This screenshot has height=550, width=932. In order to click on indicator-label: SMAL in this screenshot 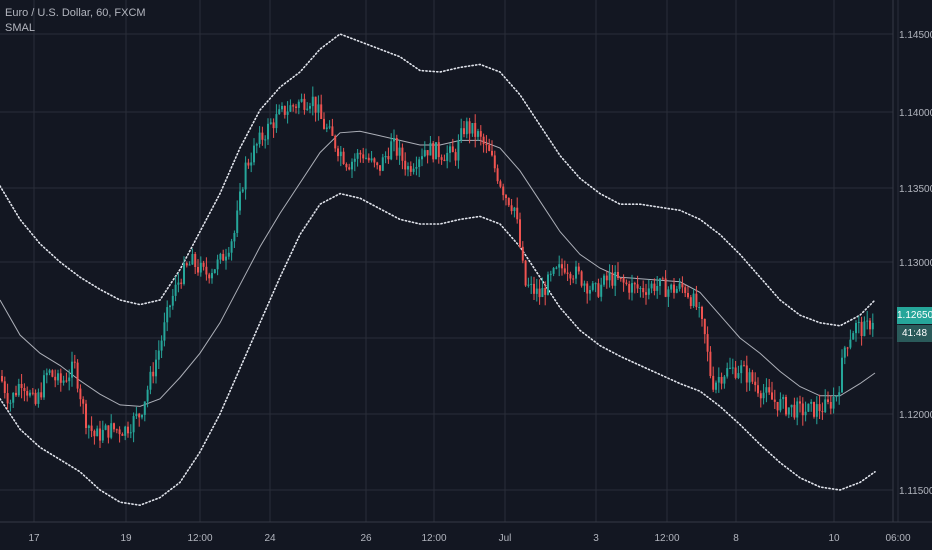, I will do `click(20, 28)`.